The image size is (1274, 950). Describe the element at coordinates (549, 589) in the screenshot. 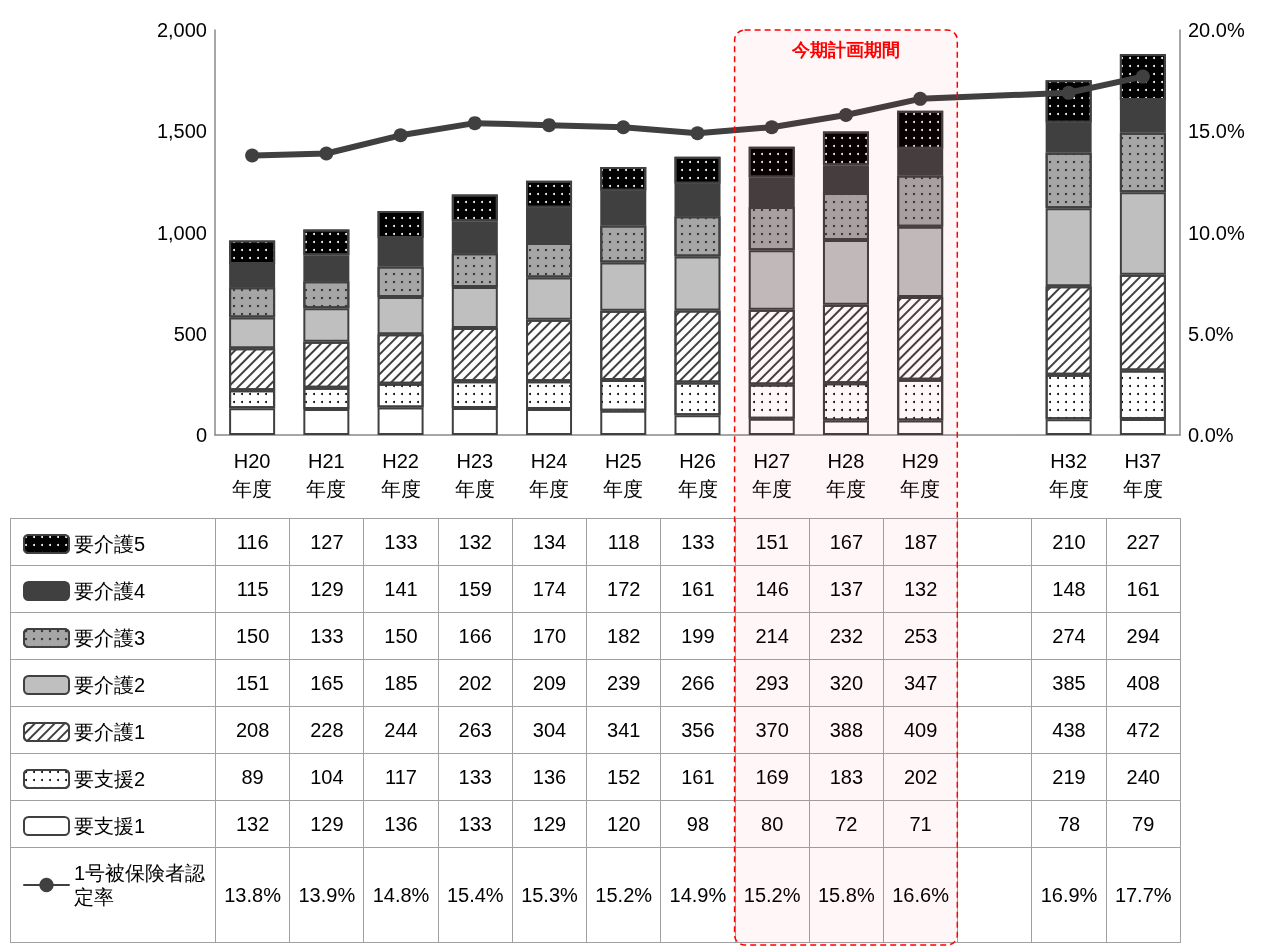

I see `data-label: 174` at that location.